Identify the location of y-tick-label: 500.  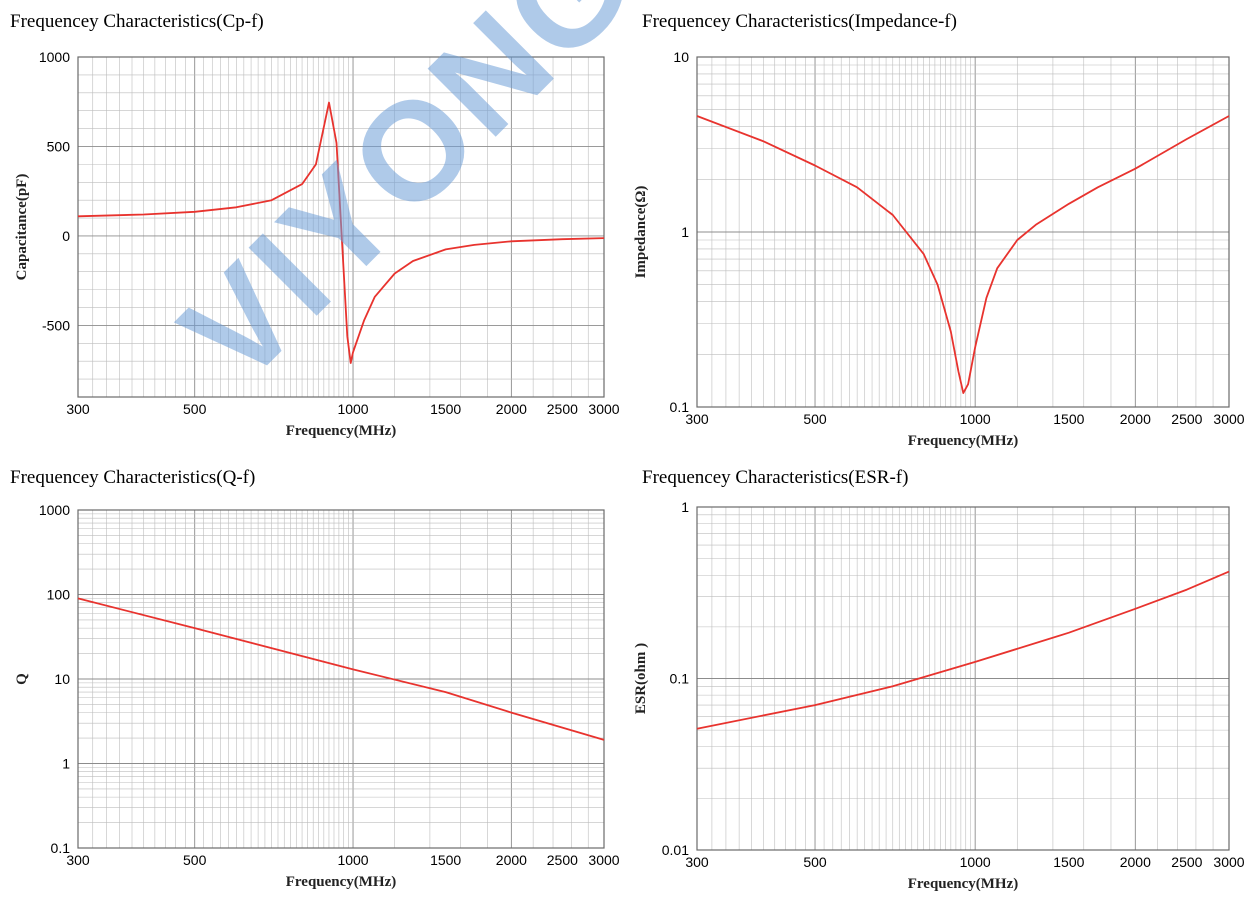
(59, 146).